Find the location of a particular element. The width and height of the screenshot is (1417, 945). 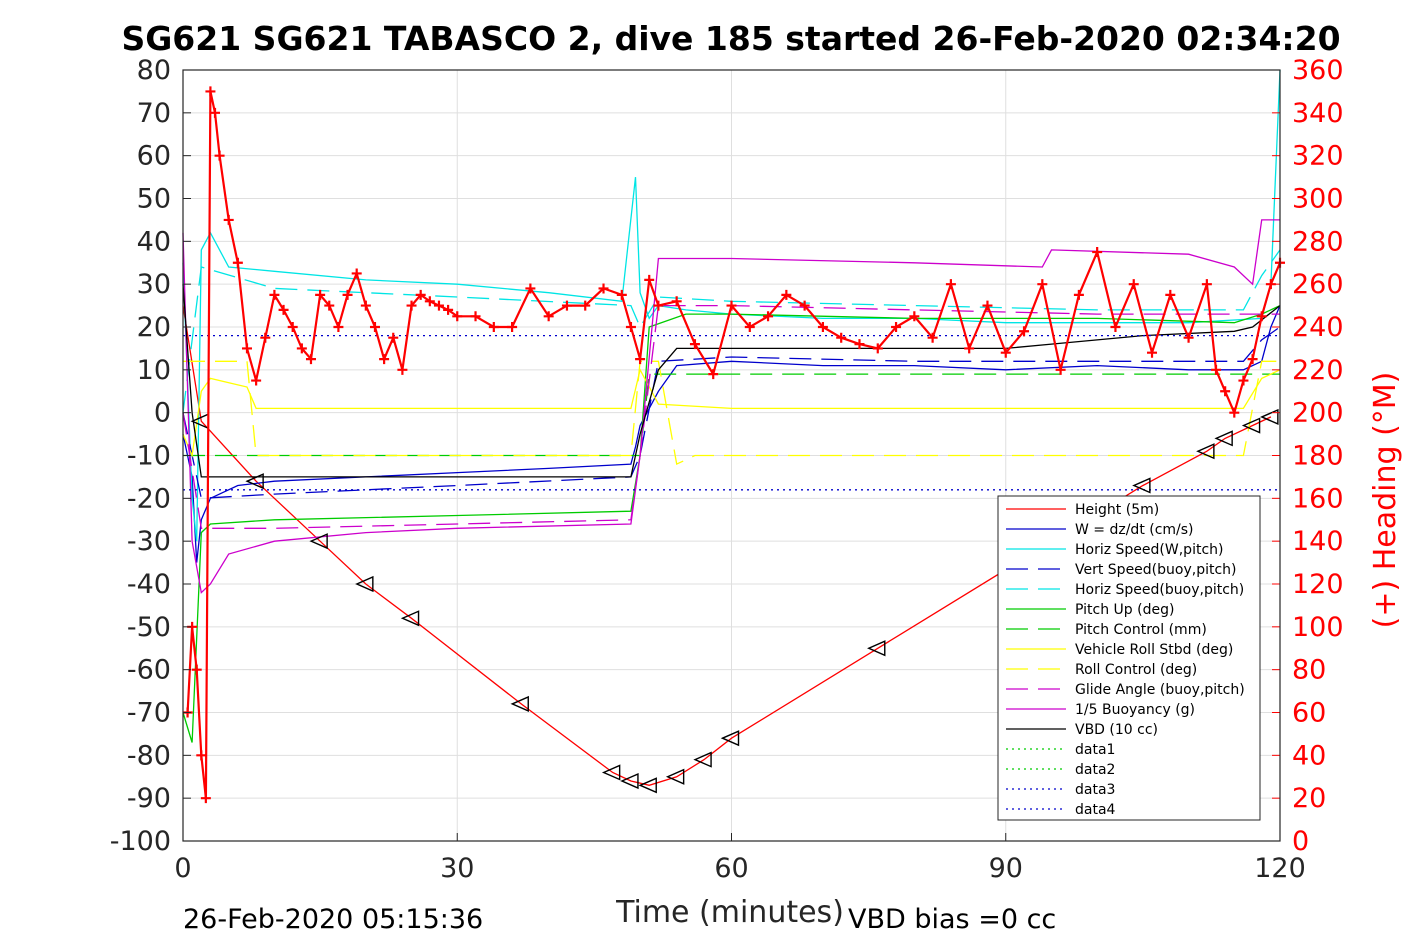

y-right-tick-label: 260 is located at coordinates (1318, 284).